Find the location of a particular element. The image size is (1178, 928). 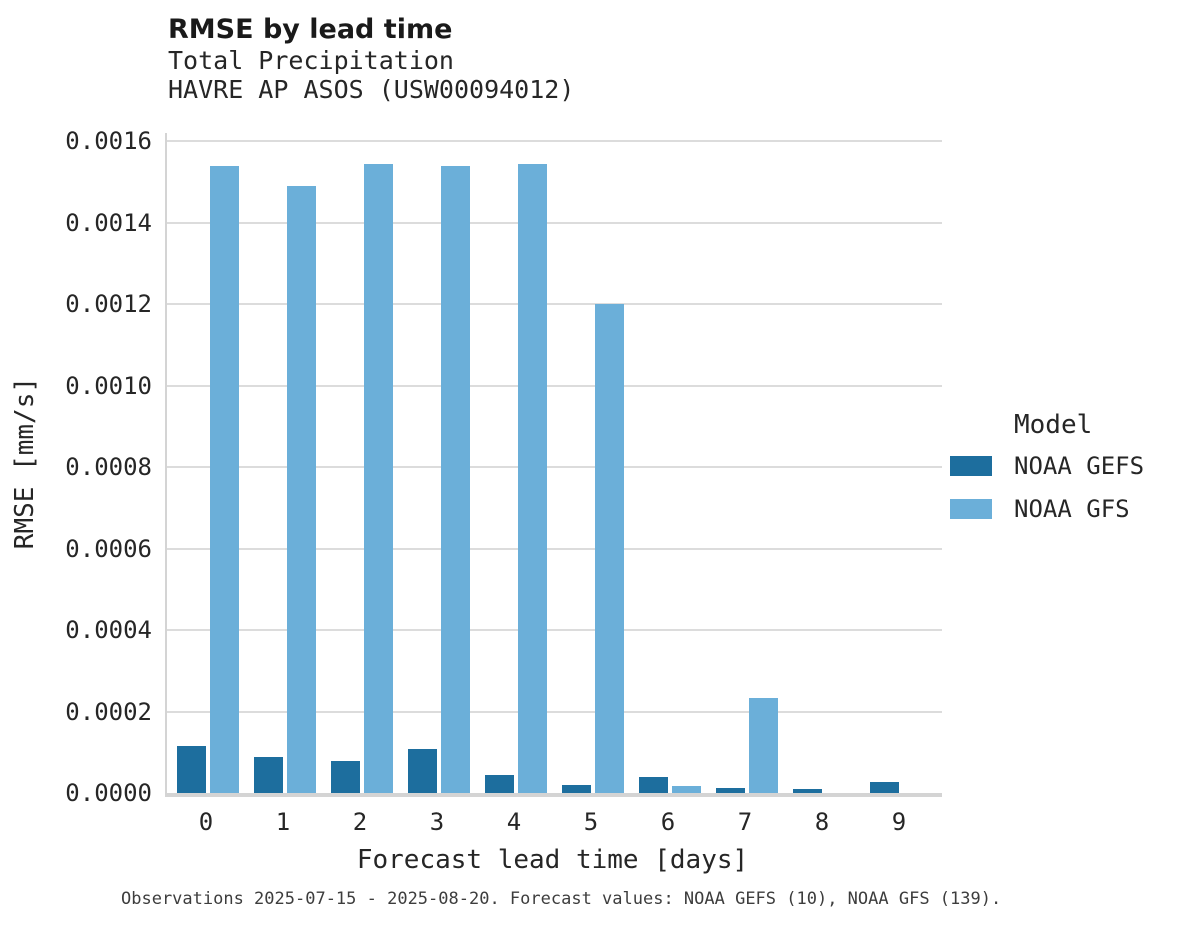

gridline-0.001 is located at coordinates (554, 385).